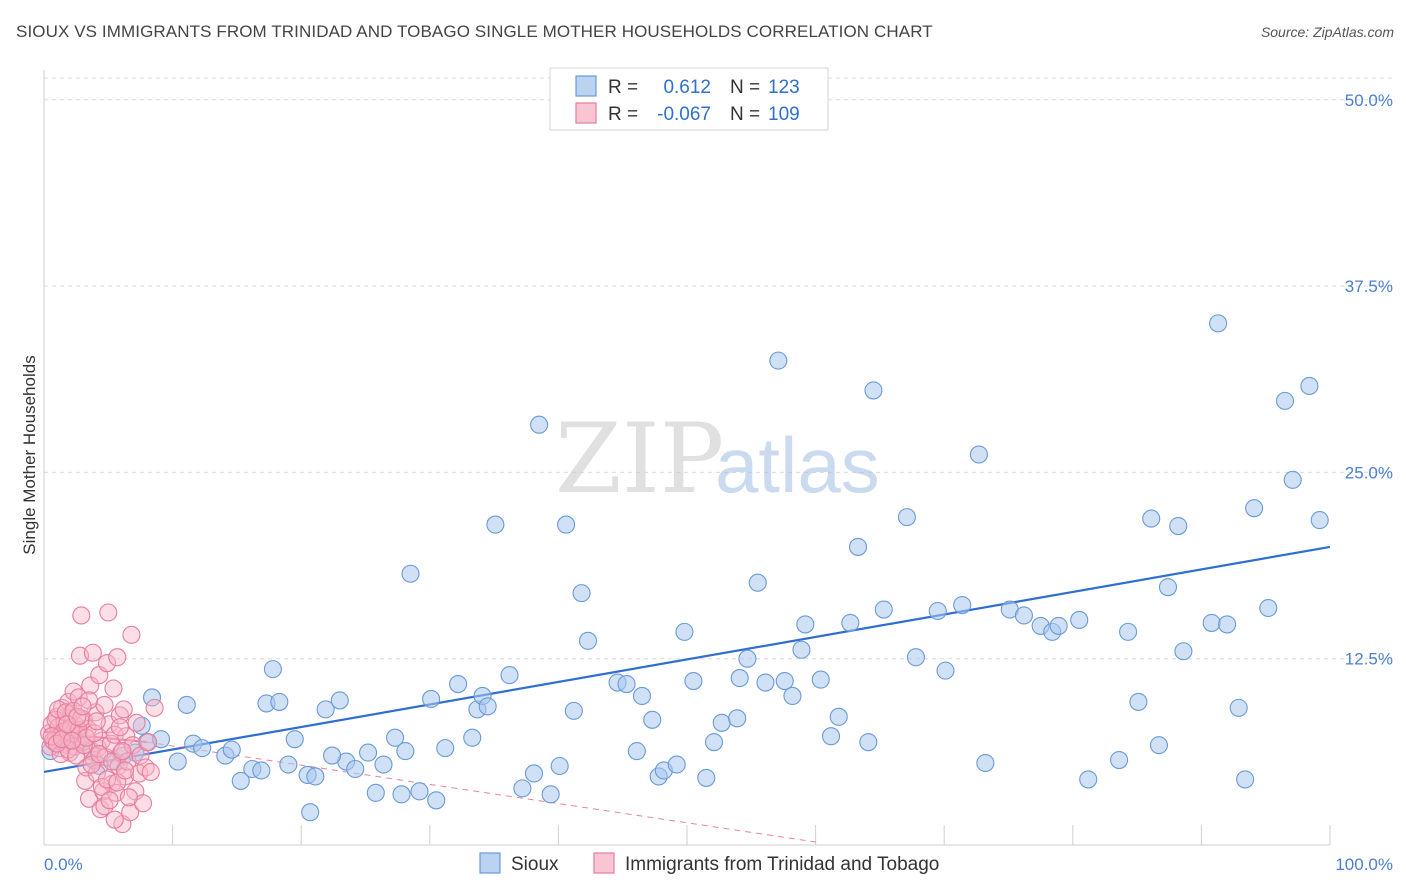 The width and height of the screenshot is (1406, 892). What do you see at coordinates (784, 87) in the screenshot?
I see `legend-n-value-sioux: 123` at bounding box center [784, 87].